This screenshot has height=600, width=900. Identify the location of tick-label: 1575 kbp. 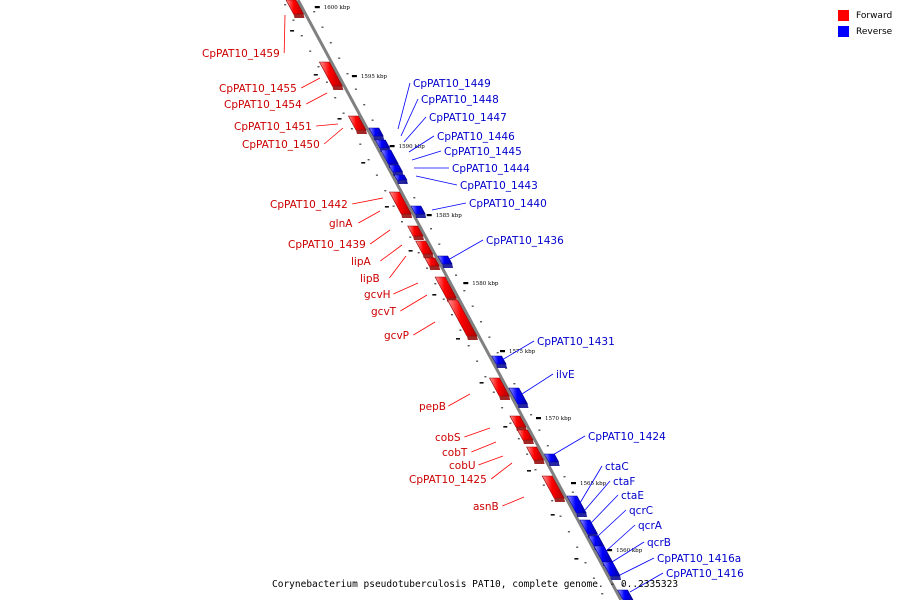
(522, 352).